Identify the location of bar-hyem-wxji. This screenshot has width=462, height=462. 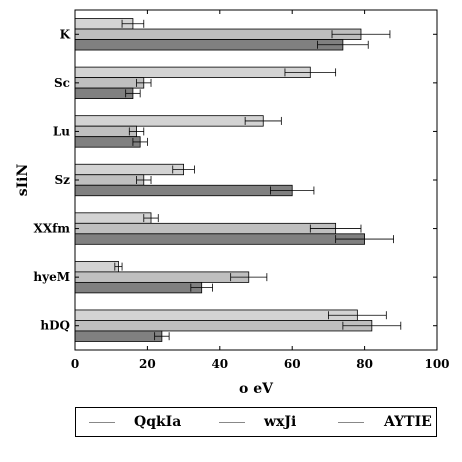
(162, 277).